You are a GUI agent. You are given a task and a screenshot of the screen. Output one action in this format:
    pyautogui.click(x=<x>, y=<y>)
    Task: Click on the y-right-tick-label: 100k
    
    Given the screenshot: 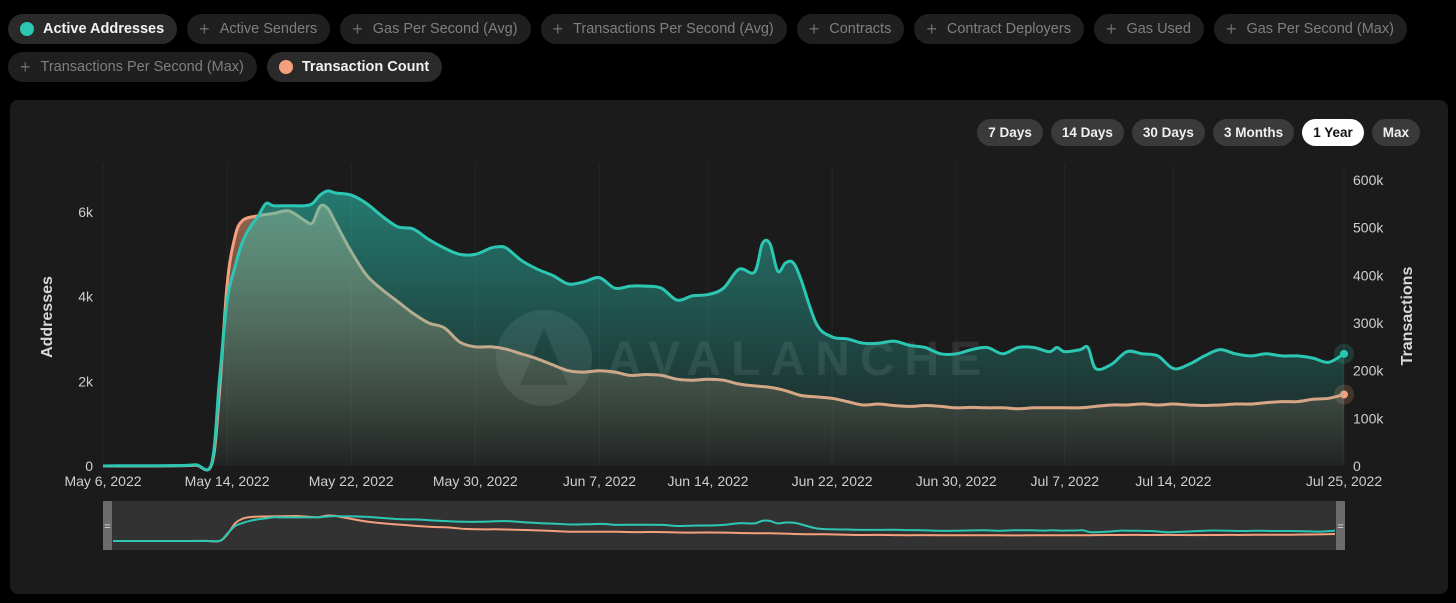 What is the action you would take?
    pyautogui.click(x=1368, y=418)
    